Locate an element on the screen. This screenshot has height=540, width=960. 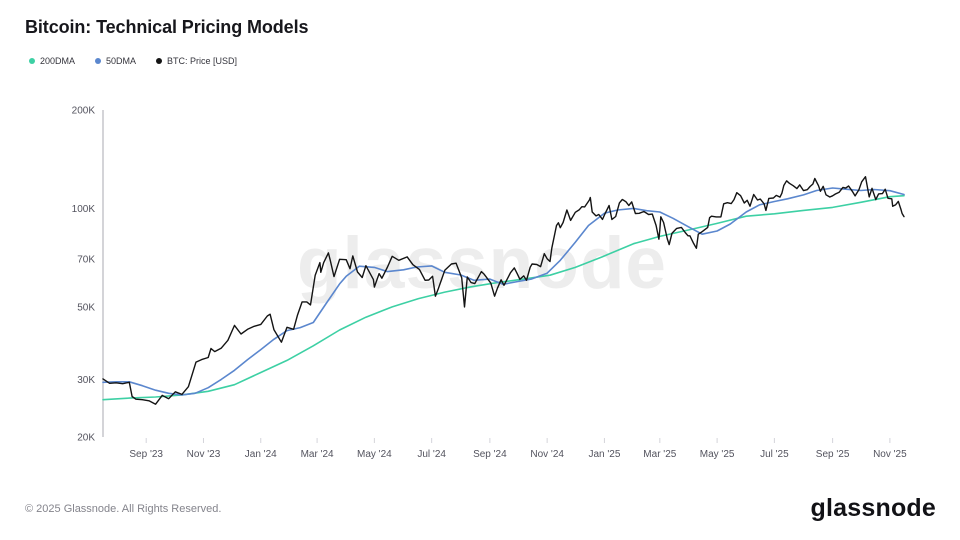
glassnode-logo: glassnode is located at coordinates (873, 508).